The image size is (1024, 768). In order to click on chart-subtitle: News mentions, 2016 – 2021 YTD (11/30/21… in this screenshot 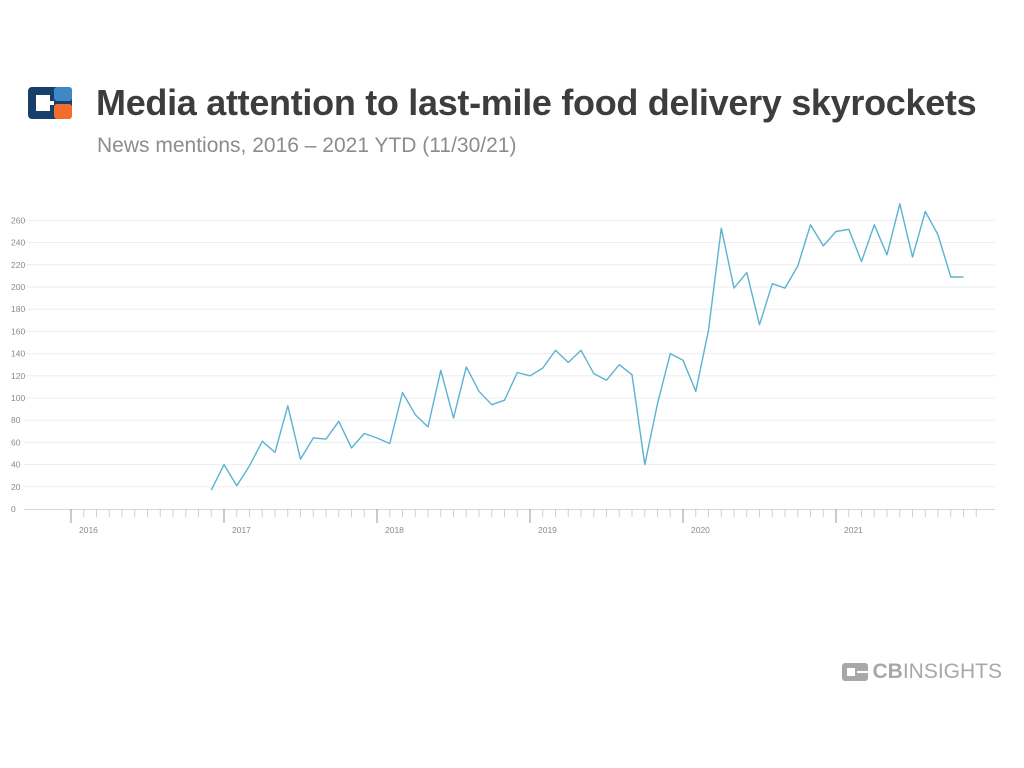, I will do `click(307, 145)`.